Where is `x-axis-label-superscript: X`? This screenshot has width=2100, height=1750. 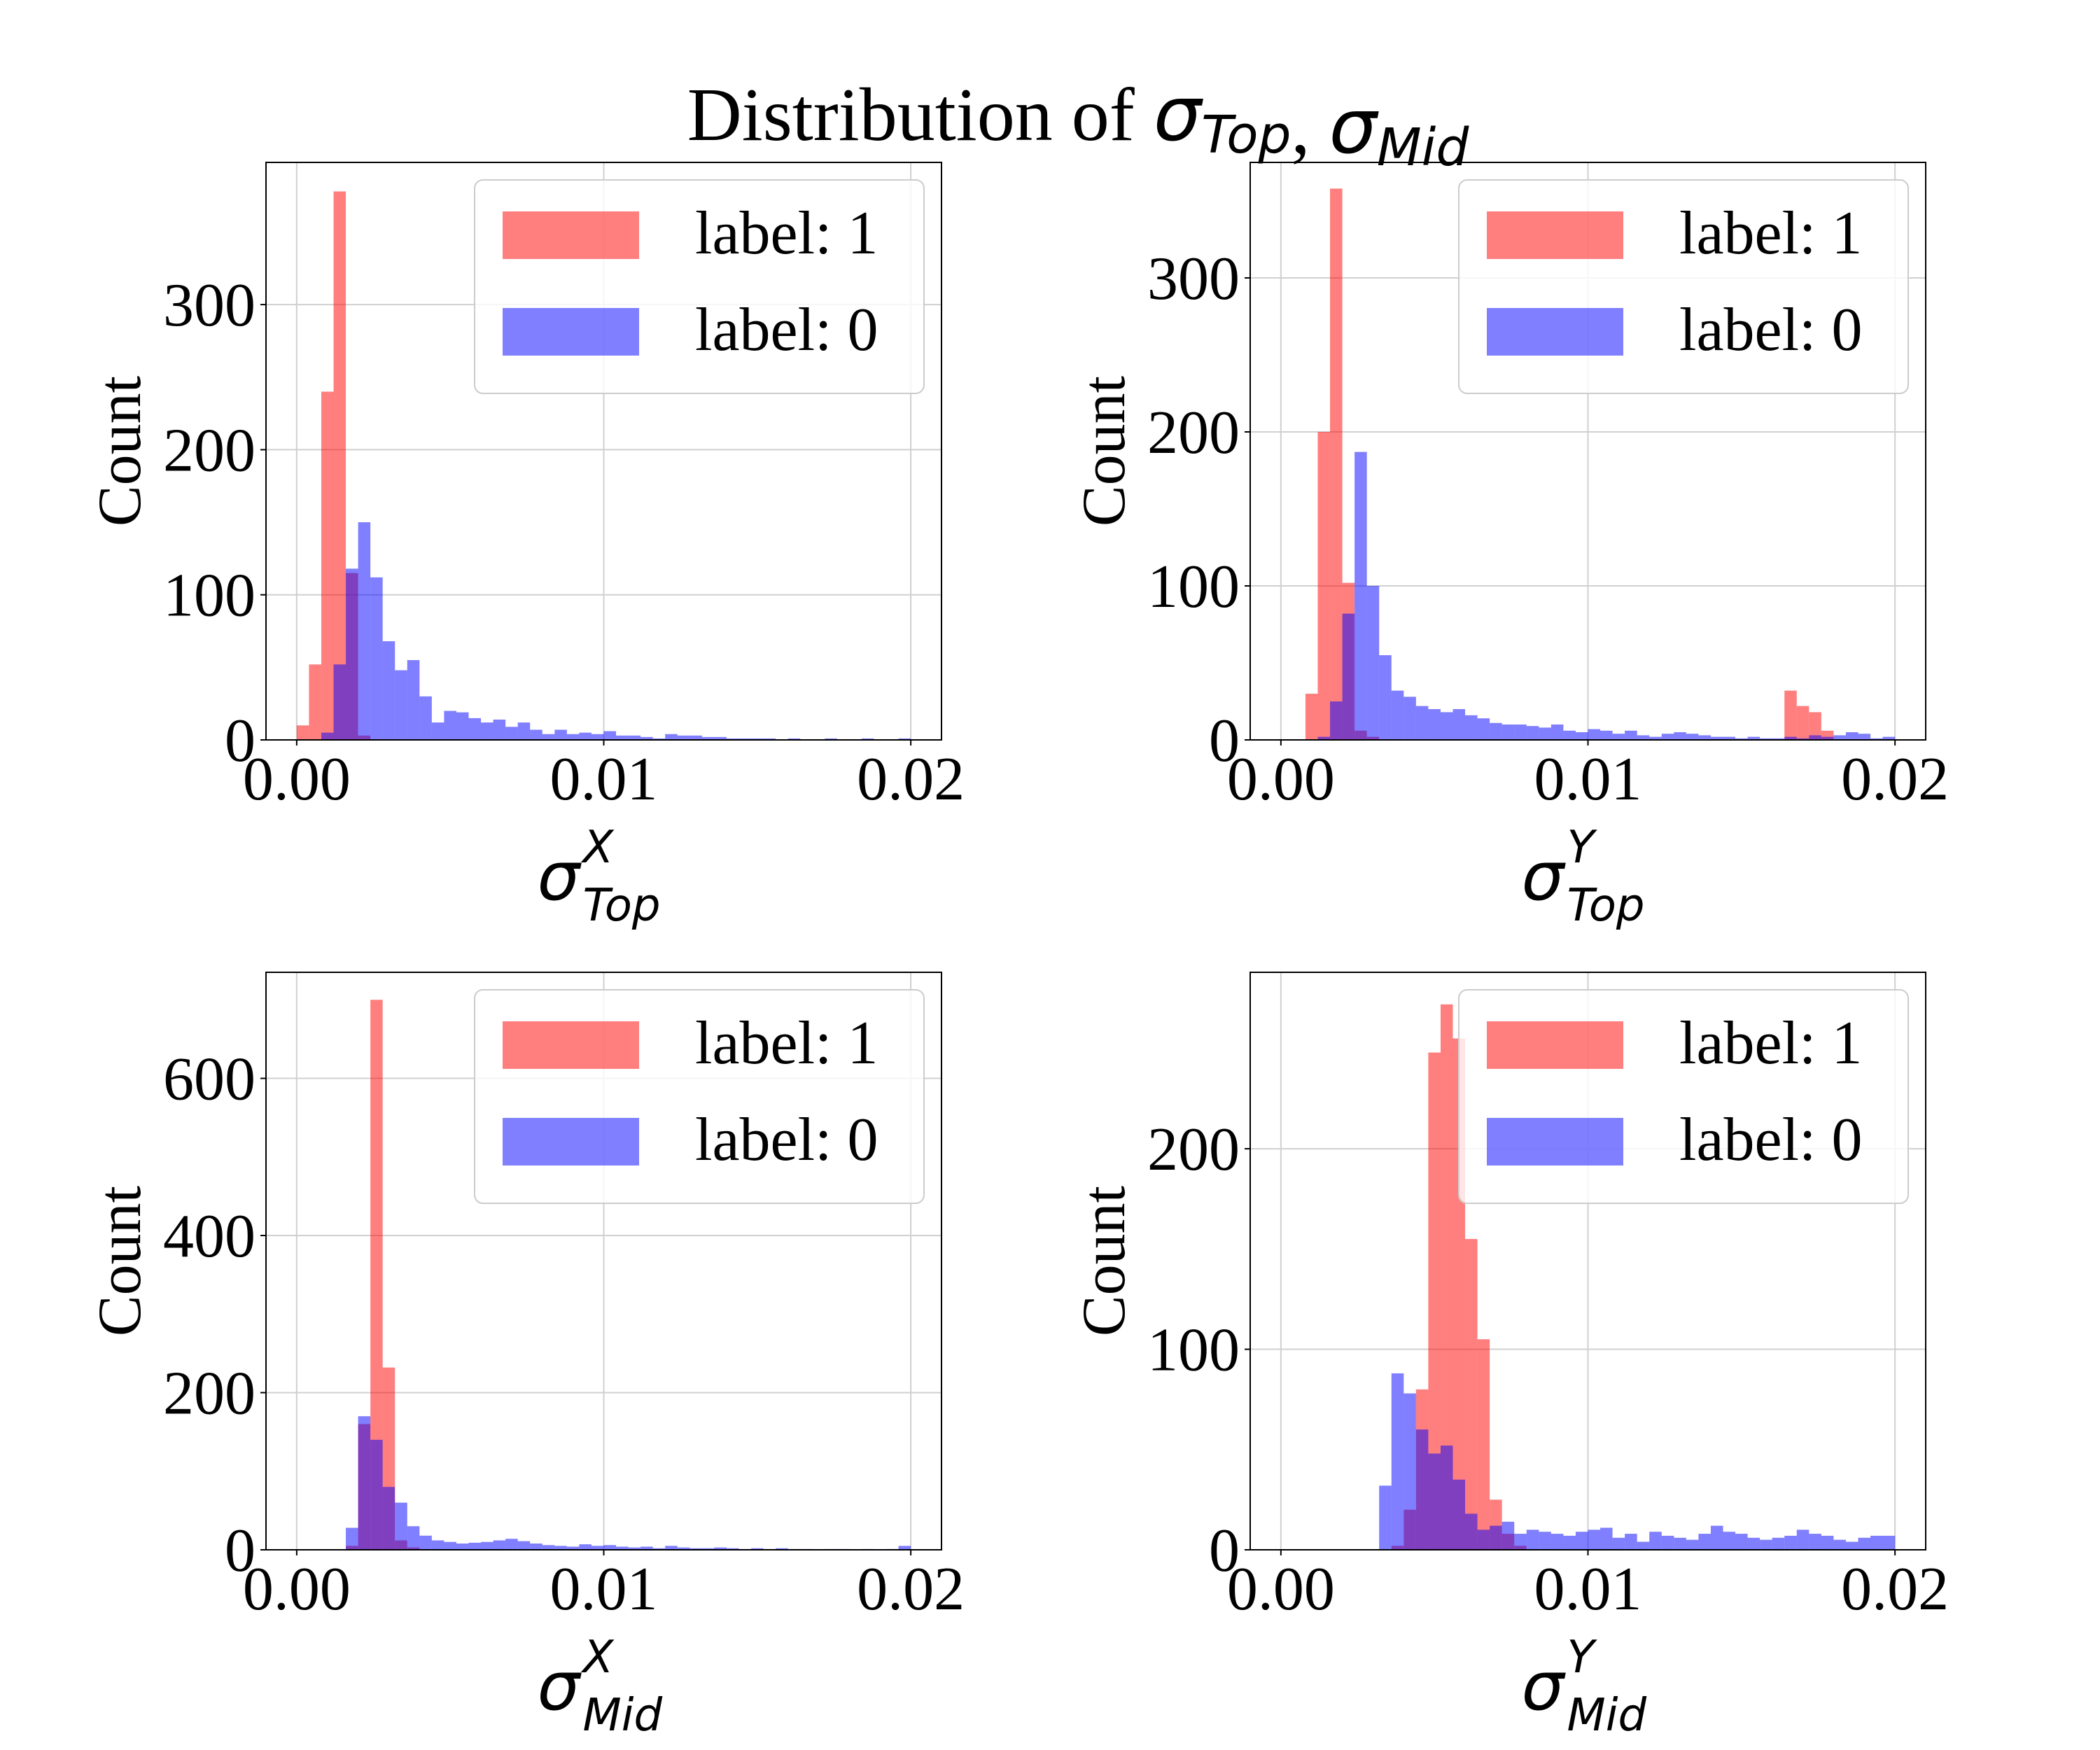
x-axis-label-superscript: X is located at coordinates (598, 848).